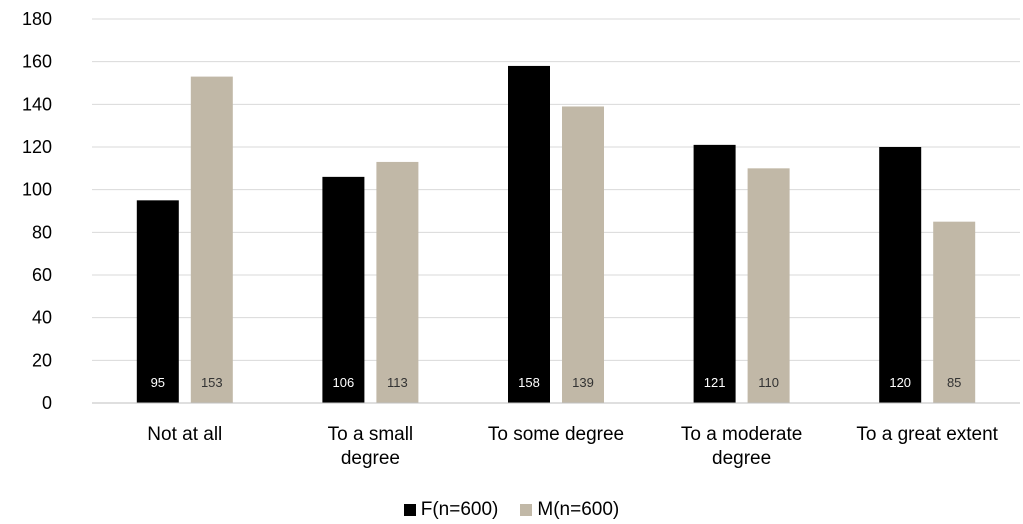 This screenshot has height=524, width=1023. Describe the element at coordinates (42, 318) in the screenshot. I see `y-tick-label: 40` at that location.